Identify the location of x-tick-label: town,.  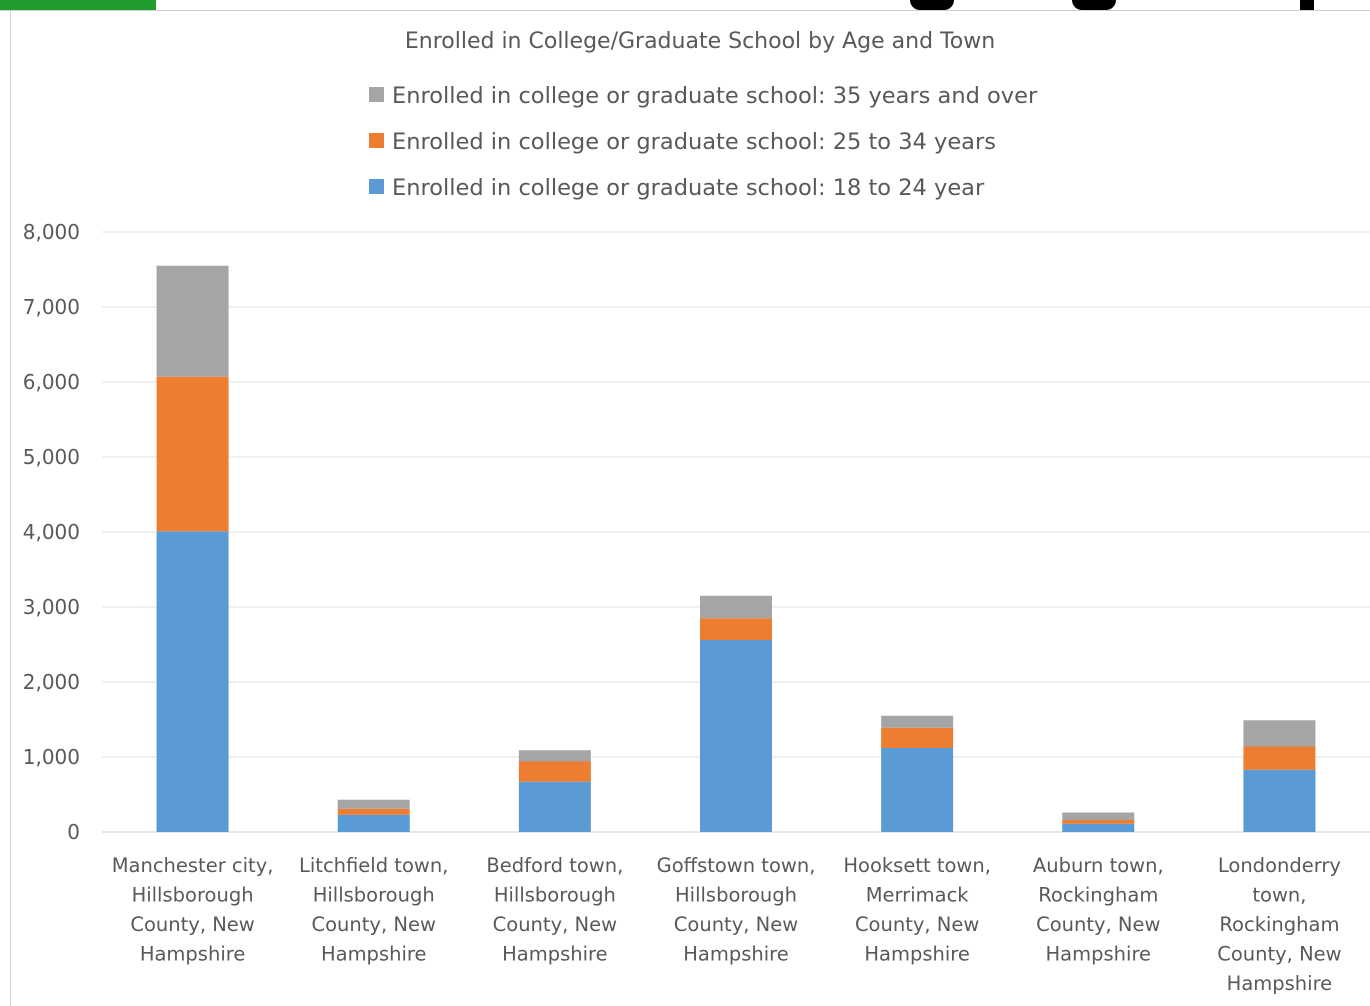
(1279, 895).